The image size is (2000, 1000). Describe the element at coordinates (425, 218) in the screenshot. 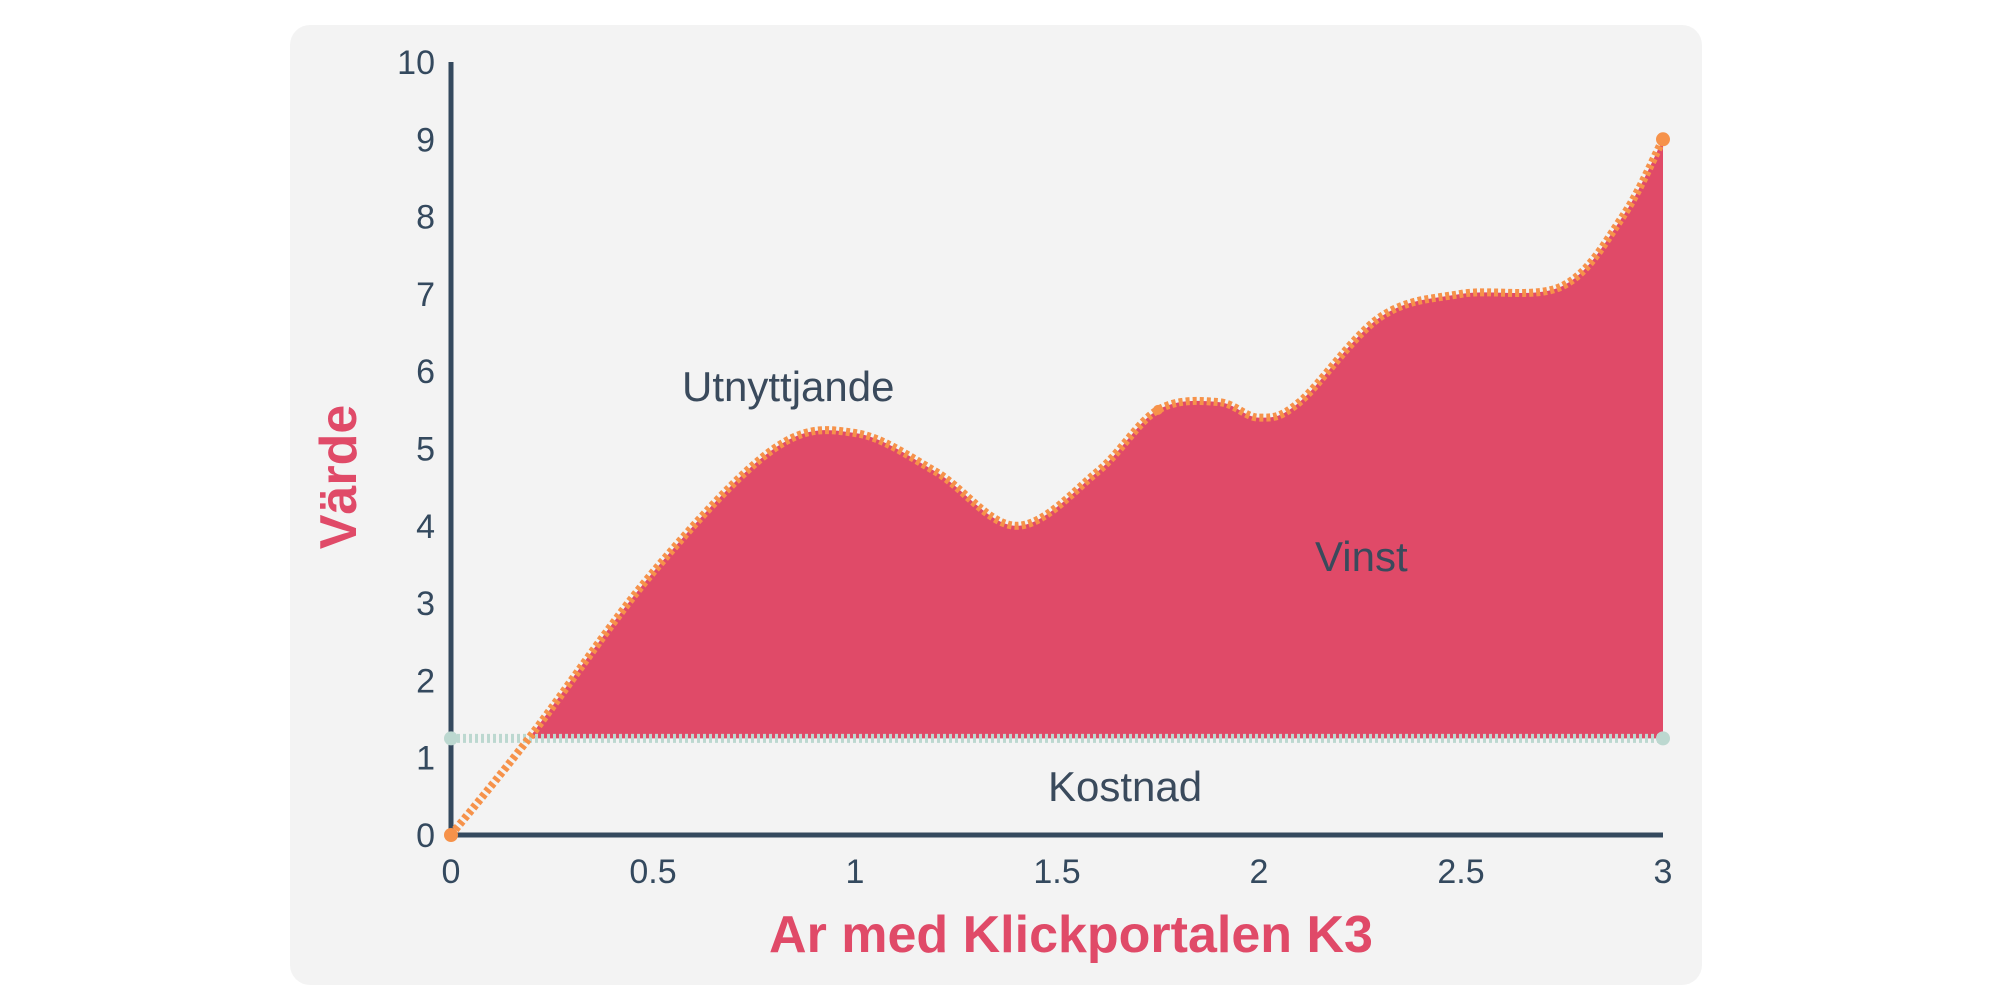

I see `y-tick-label: 8` at that location.